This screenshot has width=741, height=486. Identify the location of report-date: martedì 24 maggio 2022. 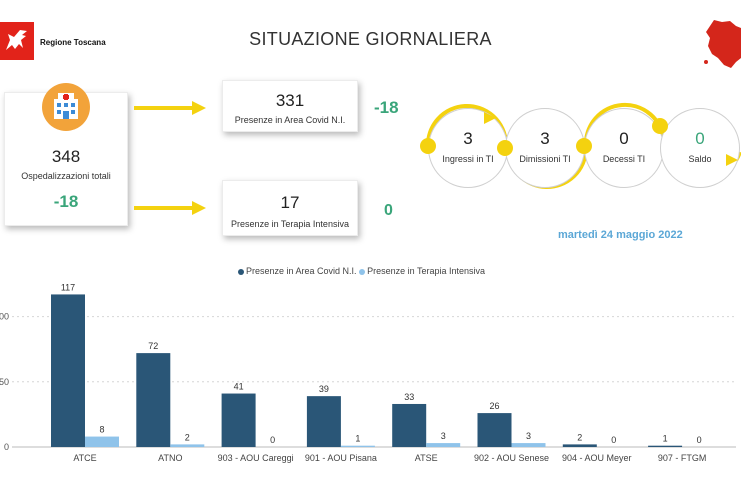
(620, 235).